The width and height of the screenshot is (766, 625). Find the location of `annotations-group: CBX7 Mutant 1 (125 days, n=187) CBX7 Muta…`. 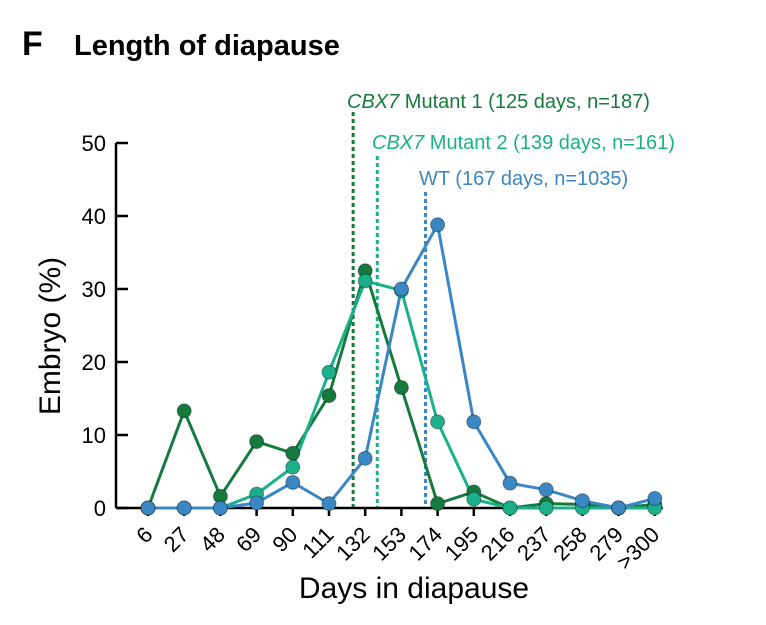

annotations-group: CBX7 Mutant 1 (125 days, n=187) CBX7 Muta… is located at coordinates (511, 140).